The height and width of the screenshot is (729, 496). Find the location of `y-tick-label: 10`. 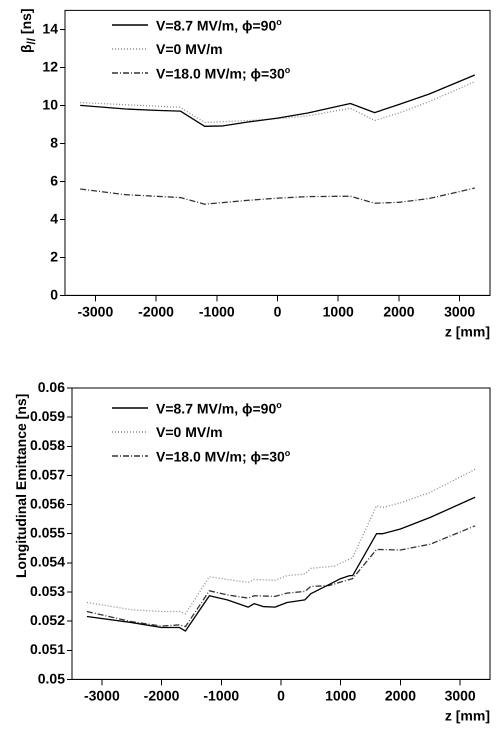

y-tick-label: 10 is located at coordinates (50, 104).